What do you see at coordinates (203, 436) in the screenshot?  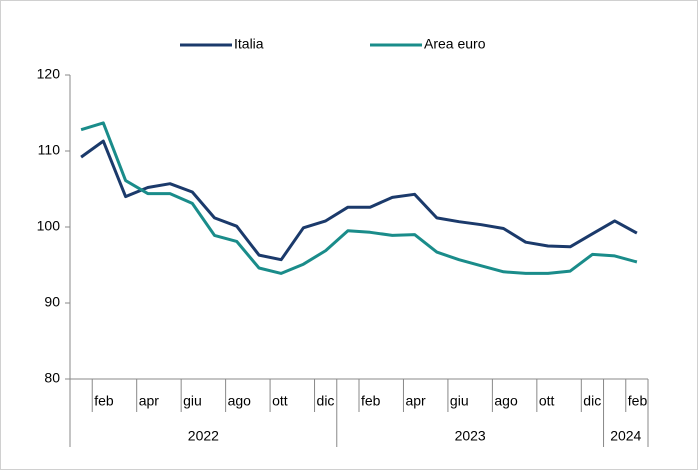 I see `year-label: 2022` at bounding box center [203, 436].